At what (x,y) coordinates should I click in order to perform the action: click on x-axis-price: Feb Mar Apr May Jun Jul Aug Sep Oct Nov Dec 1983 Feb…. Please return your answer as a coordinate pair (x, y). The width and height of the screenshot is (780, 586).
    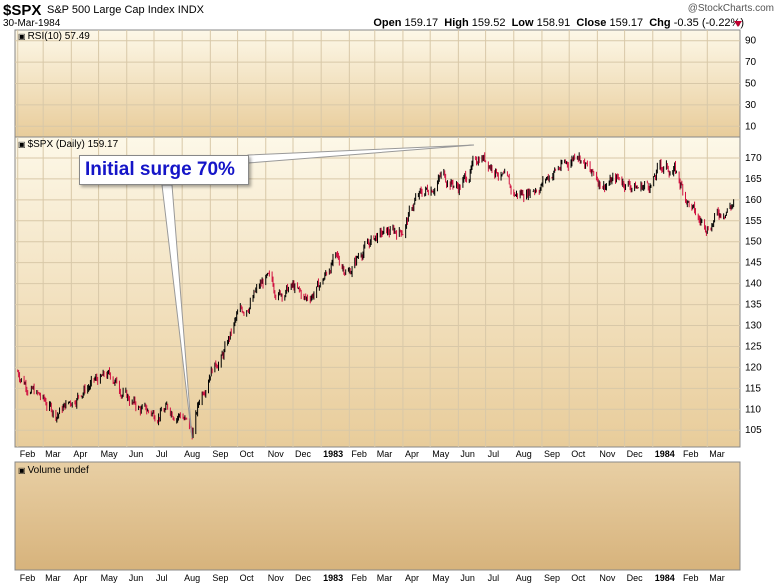
    Looking at the image, I should click on (372, 454).